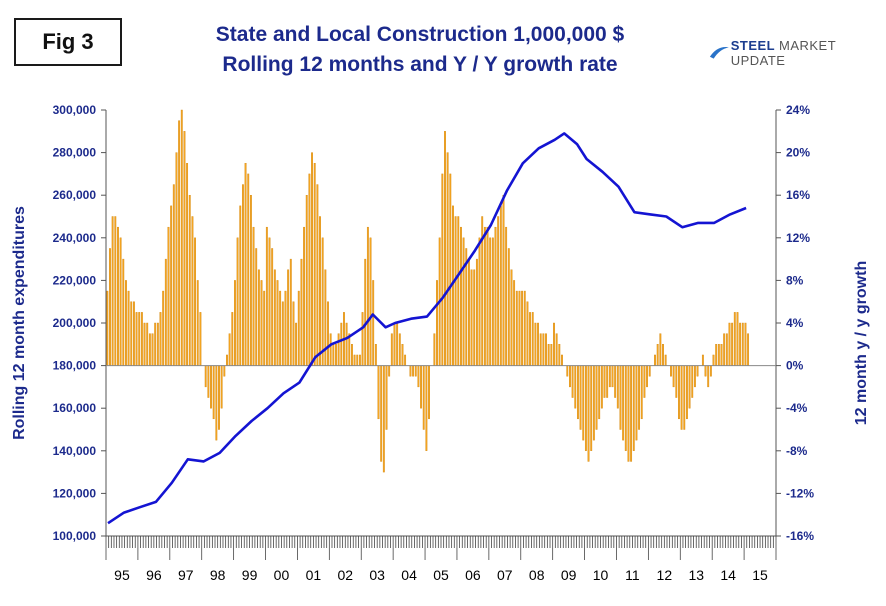 Image resolution: width=886 pixels, height=606 pixels. Describe the element at coordinates (797, 451) in the screenshot. I see `right-tick-label: -8%` at that location.